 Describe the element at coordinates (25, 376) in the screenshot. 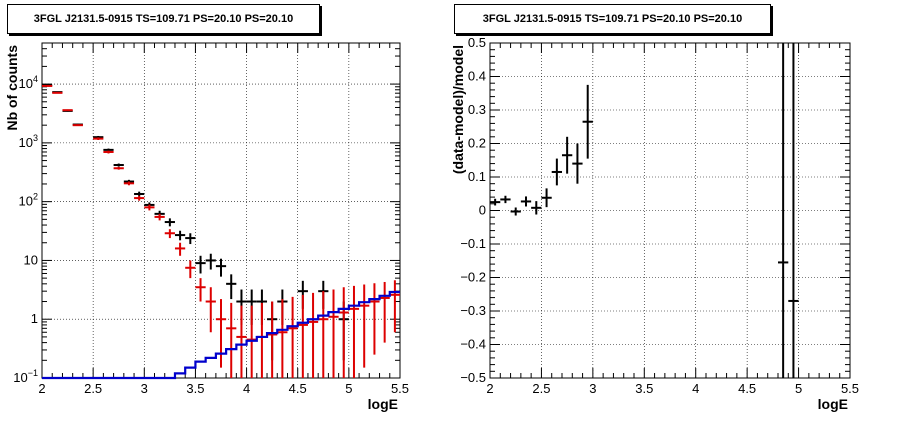

I see `y-tick-label: 10⁻¹` at that location.